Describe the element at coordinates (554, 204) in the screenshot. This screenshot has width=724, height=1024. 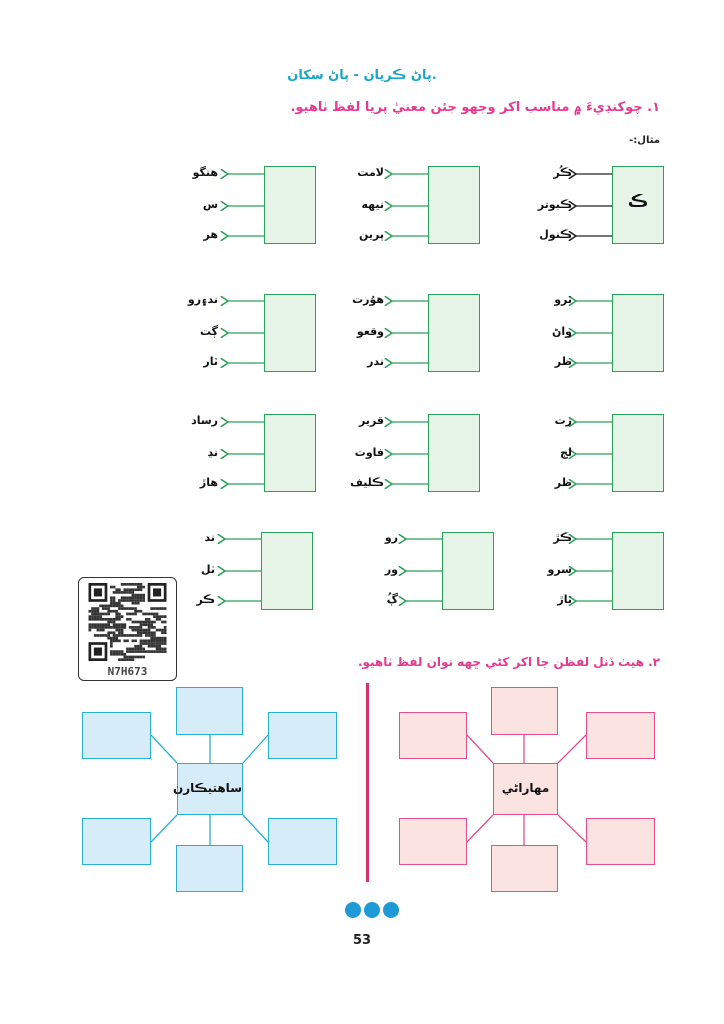
I see `word: ڪبوتر` at that location.